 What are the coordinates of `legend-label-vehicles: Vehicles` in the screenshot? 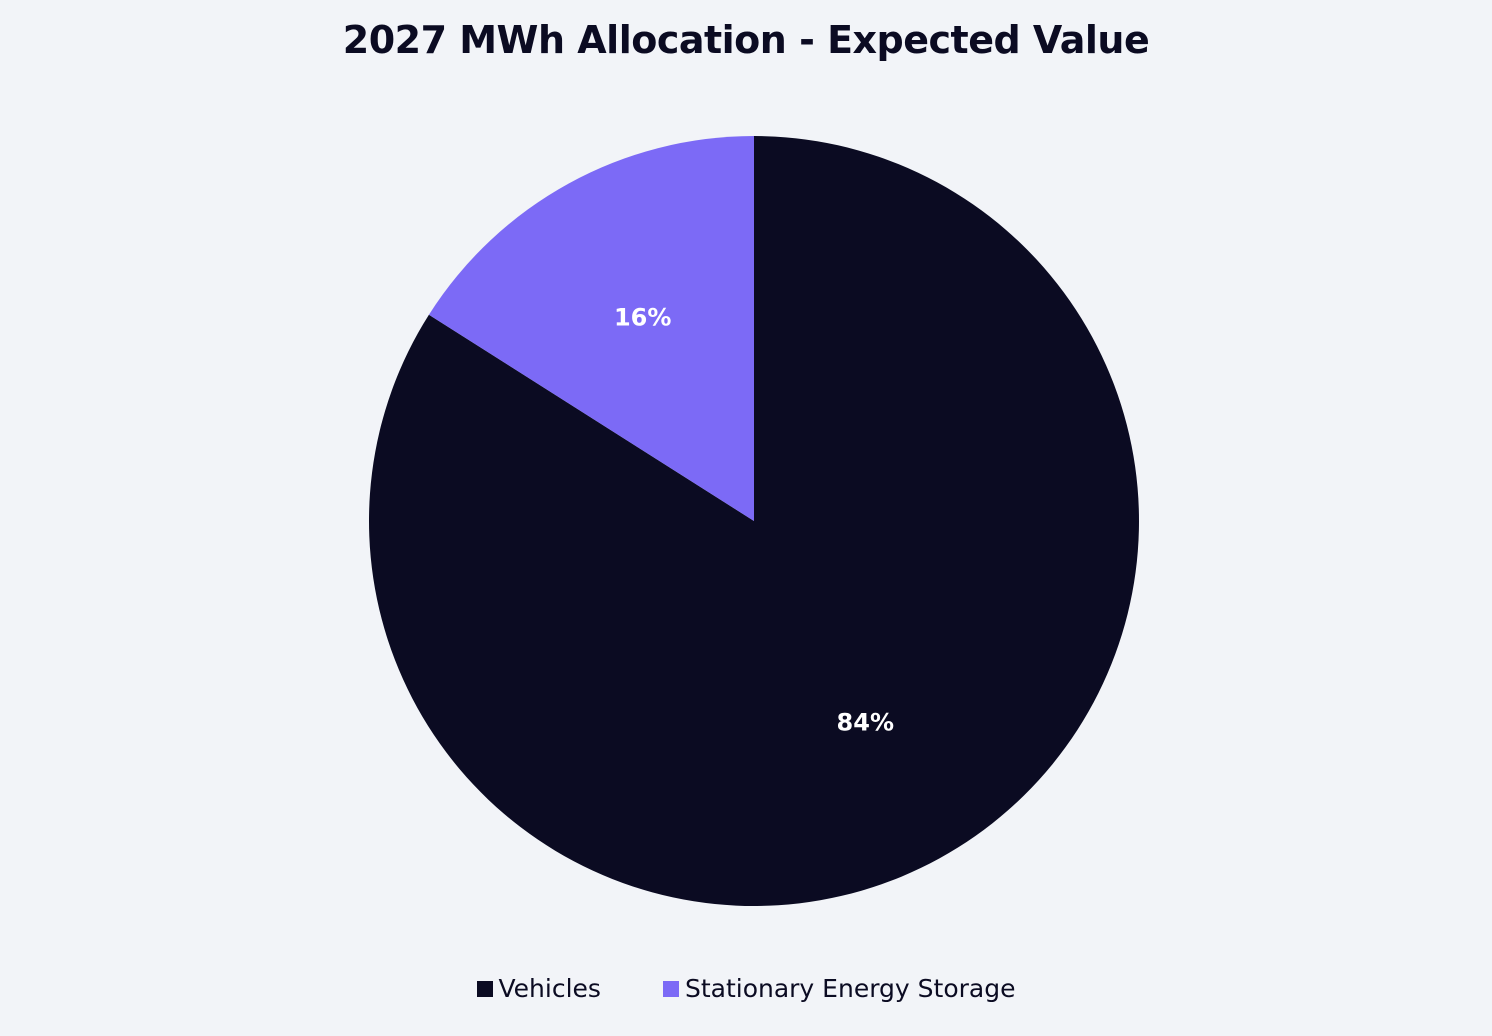 It's located at (549, 988).